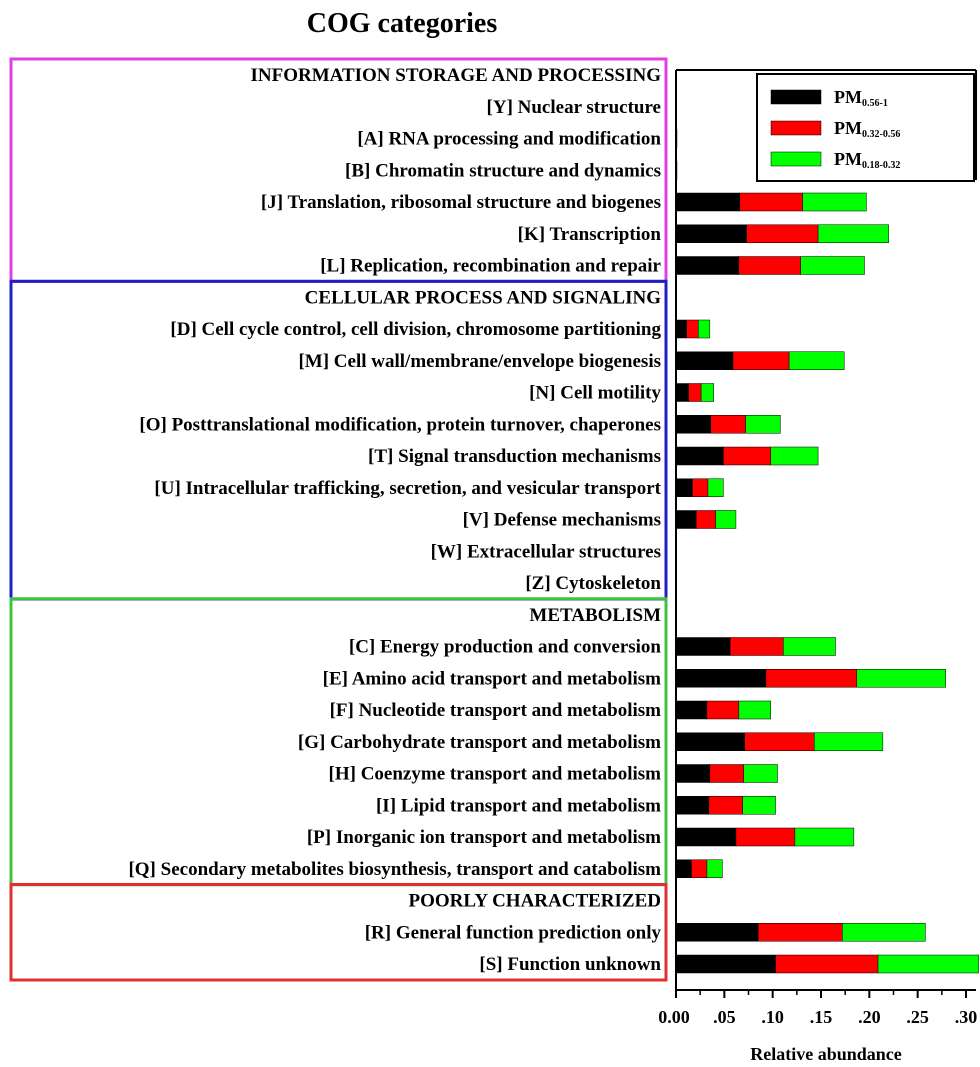  Describe the element at coordinates (509, 139) in the screenshot. I see `category-label: [A] RNA processing and modification` at that location.